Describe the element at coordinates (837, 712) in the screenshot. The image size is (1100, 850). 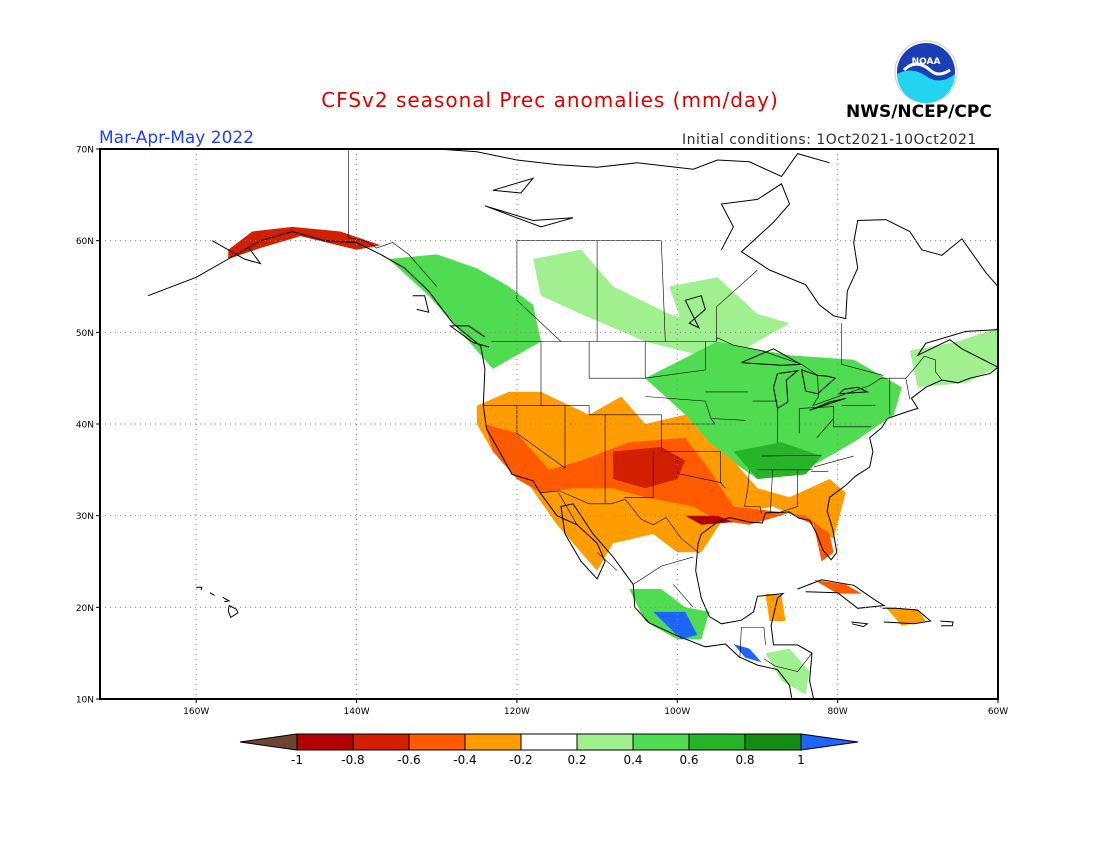
I see `longitude-tick-label: 80W` at that location.